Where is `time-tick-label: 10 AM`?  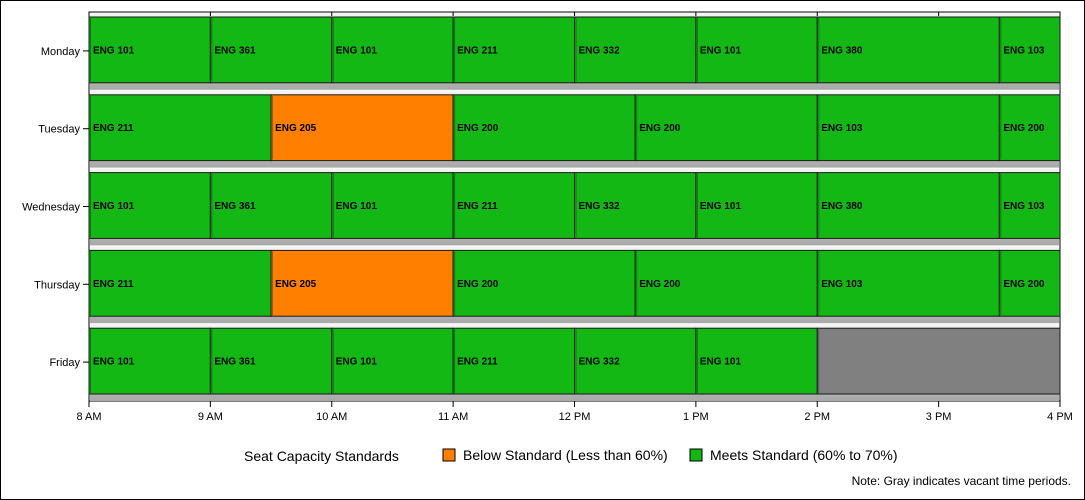 time-tick-label: 10 AM is located at coordinates (331, 417).